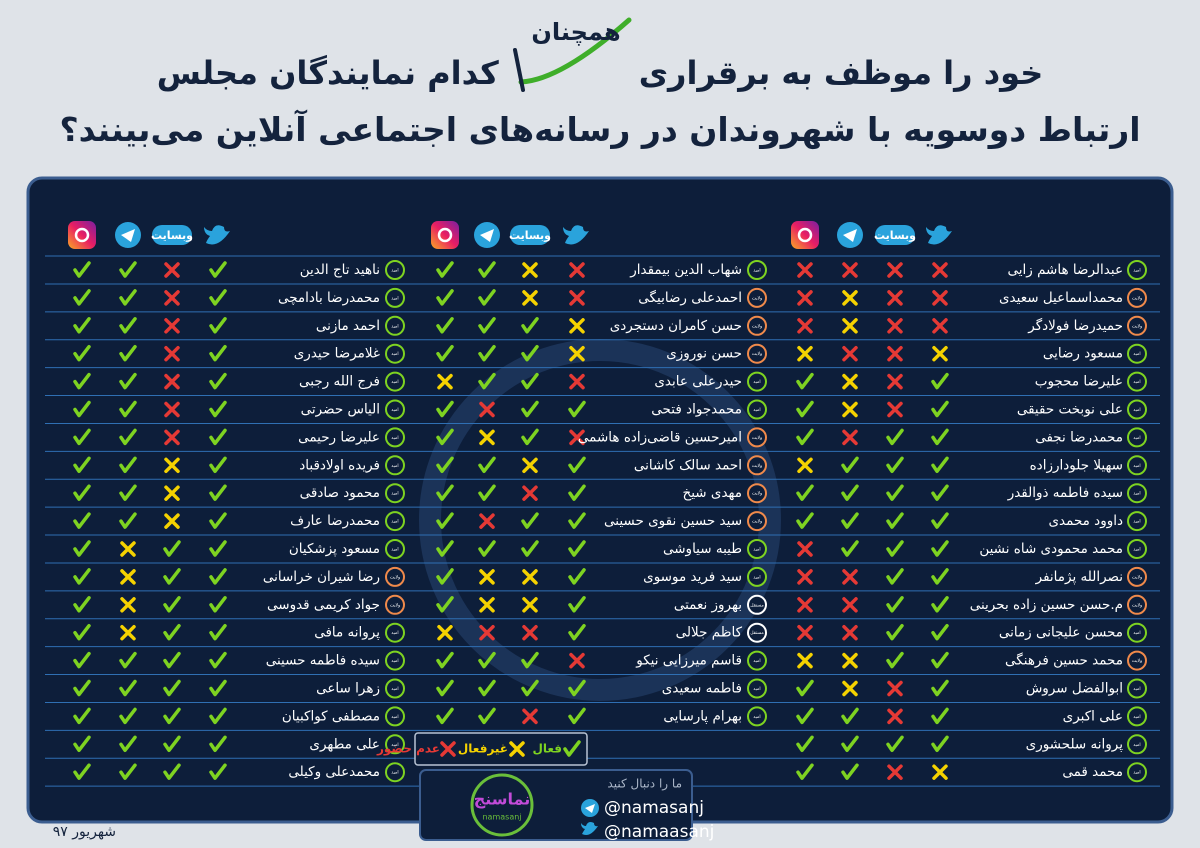 Image resolution: width=1200 pixels, height=848 pixels. Describe the element at coordinates (709, 633) in the screenshot. I see `member-name: کاظم جلالی` at that location.